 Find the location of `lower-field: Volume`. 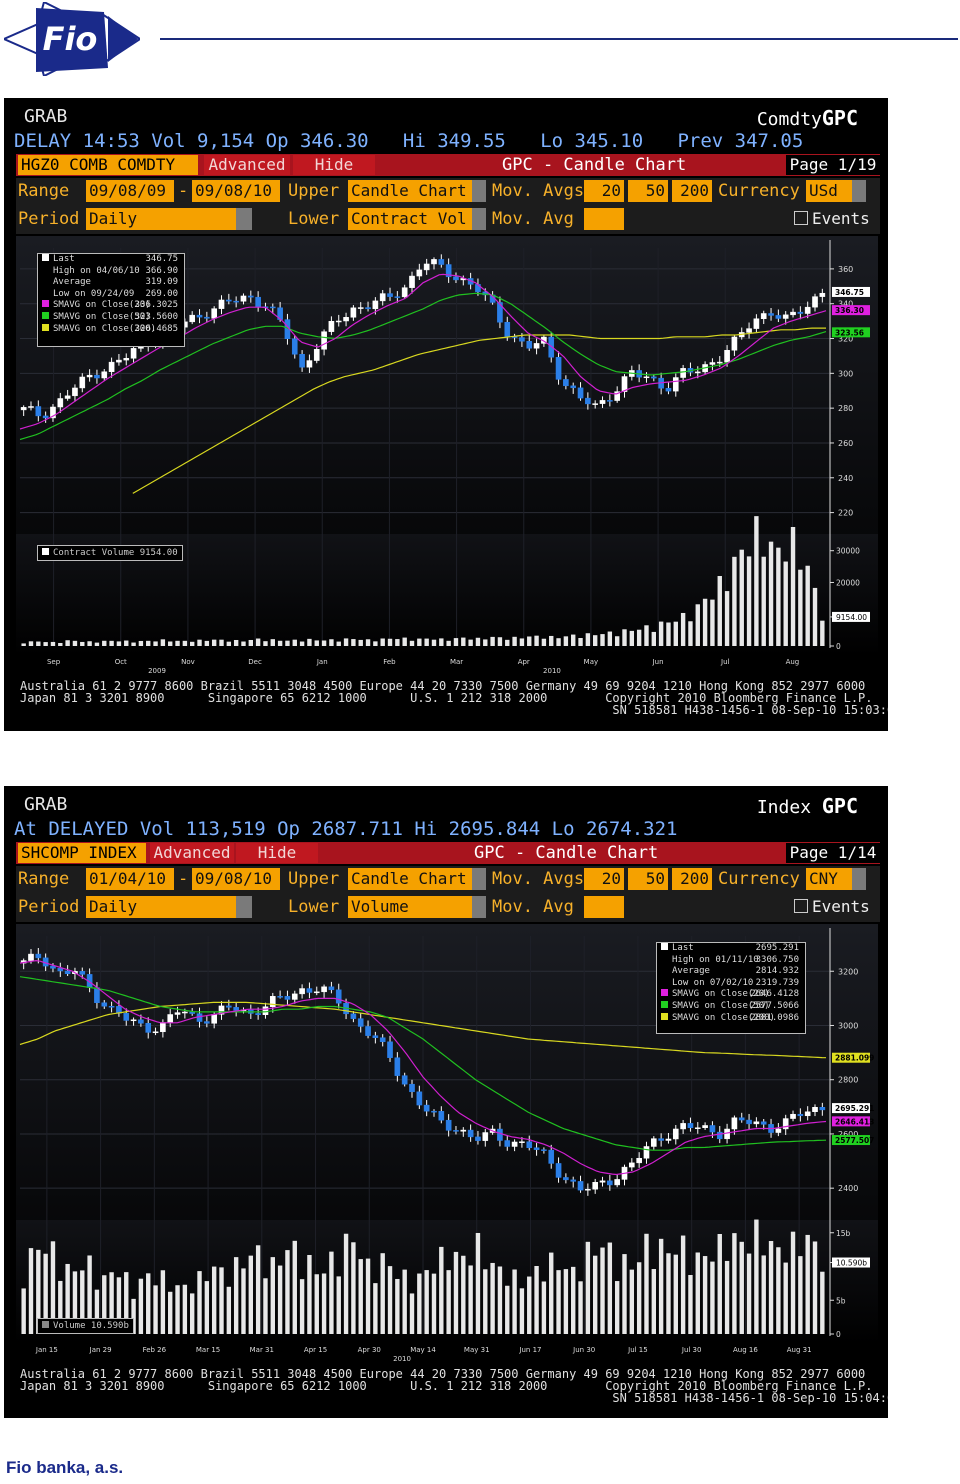

lower-field: Volume is located at coordinates (410, 907).